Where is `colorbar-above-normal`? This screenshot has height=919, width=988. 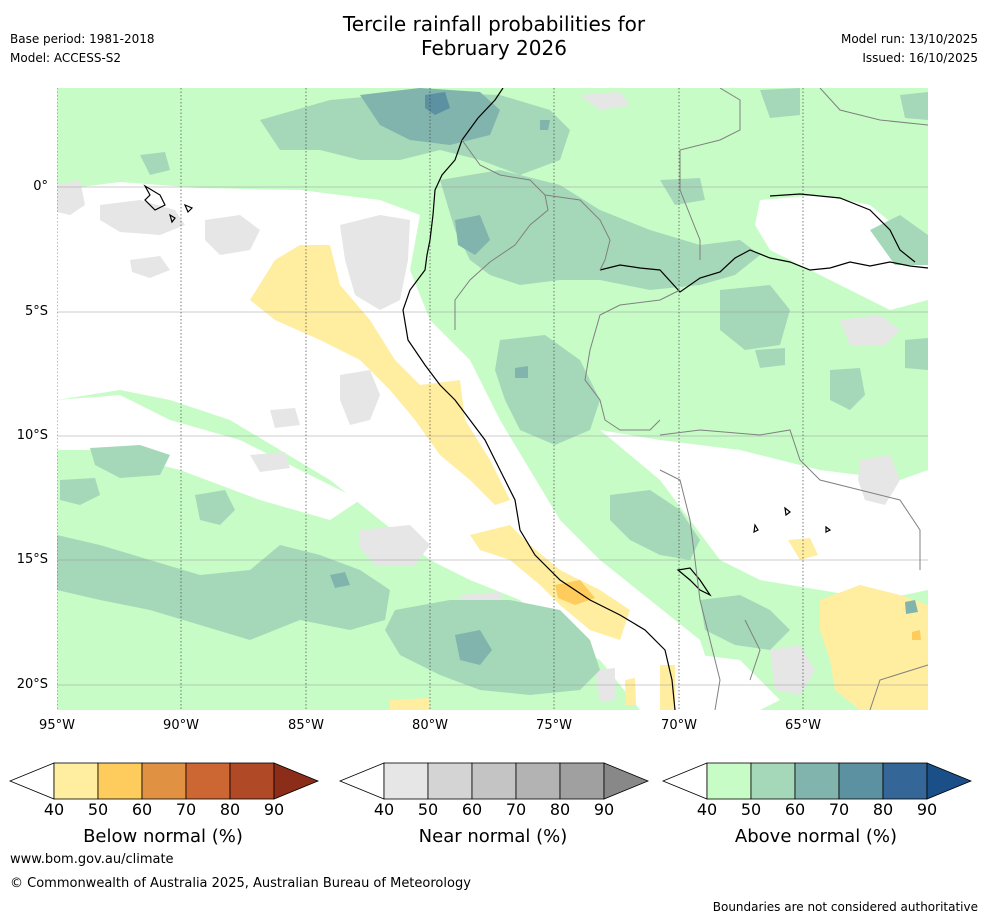
colorbar-above-normal is located at coordinates (817, 781).